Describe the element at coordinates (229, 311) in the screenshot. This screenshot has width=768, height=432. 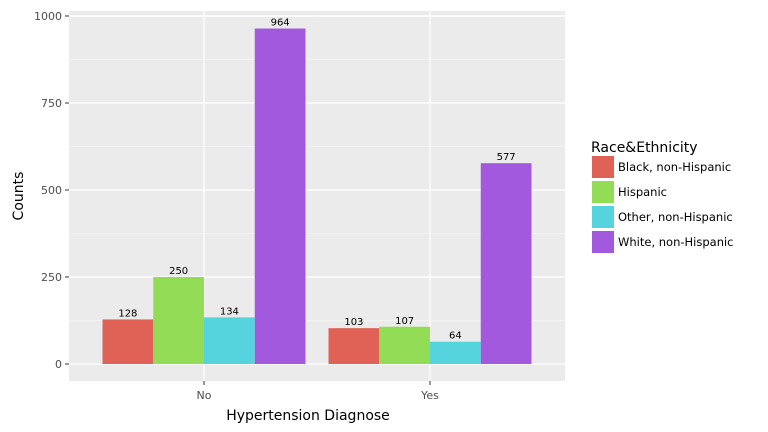
I see `bar-value-label: 134` at that location.